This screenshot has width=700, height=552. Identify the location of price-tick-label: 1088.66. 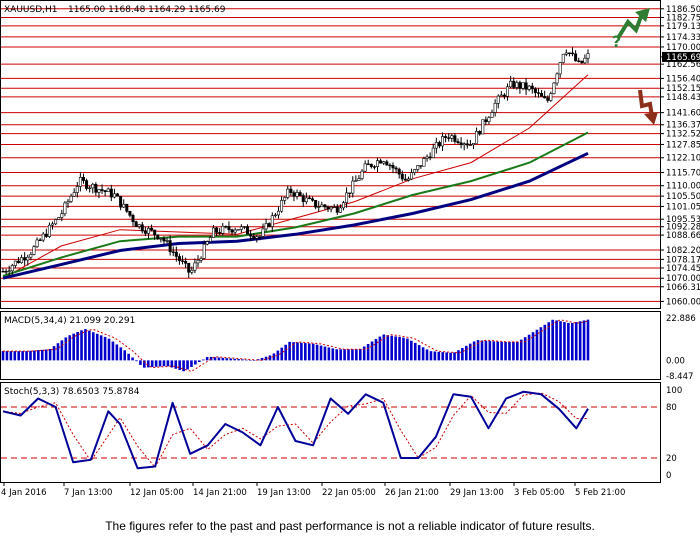
(683, 236).